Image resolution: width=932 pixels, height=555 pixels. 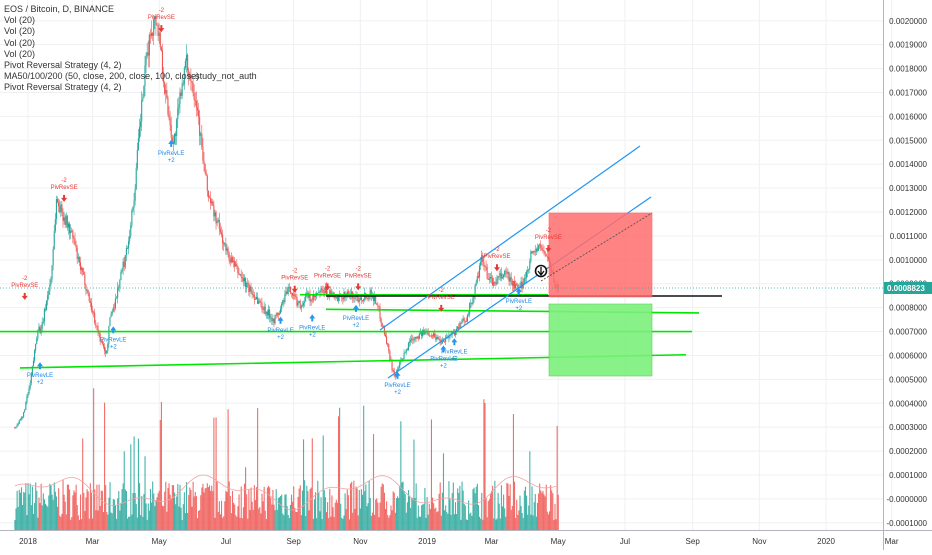 What do you see at coordinates (59, 9) in the screenshot?
I see `symbol-title: EOS / Bitcoin, D, BINANCE` at bounding box center [59, 9].